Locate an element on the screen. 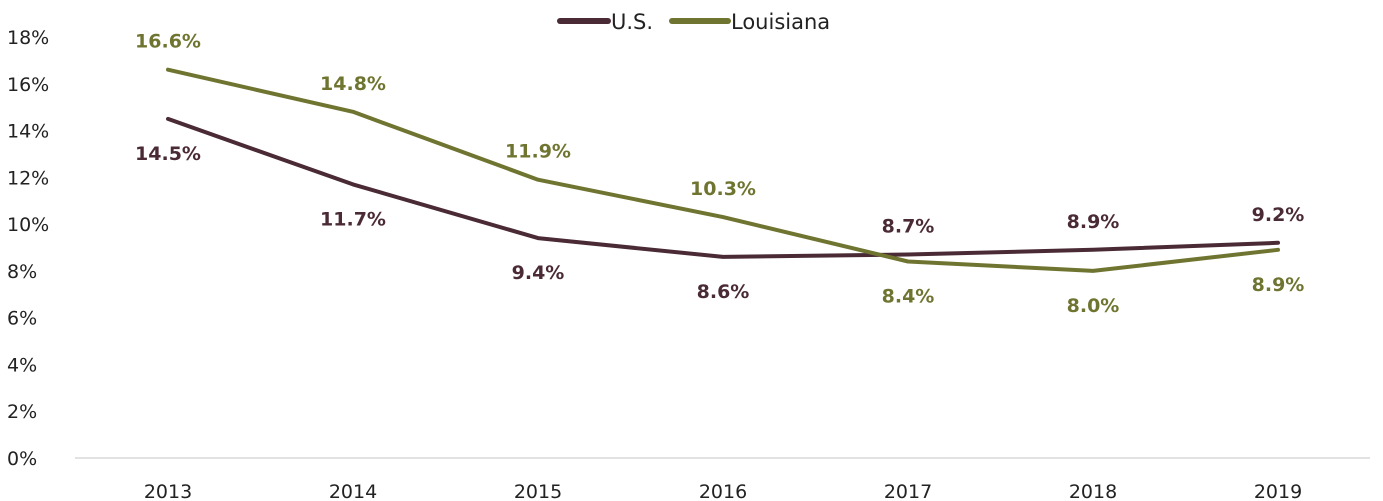  data-label: 8.4% is located at coordinates (908, 297).